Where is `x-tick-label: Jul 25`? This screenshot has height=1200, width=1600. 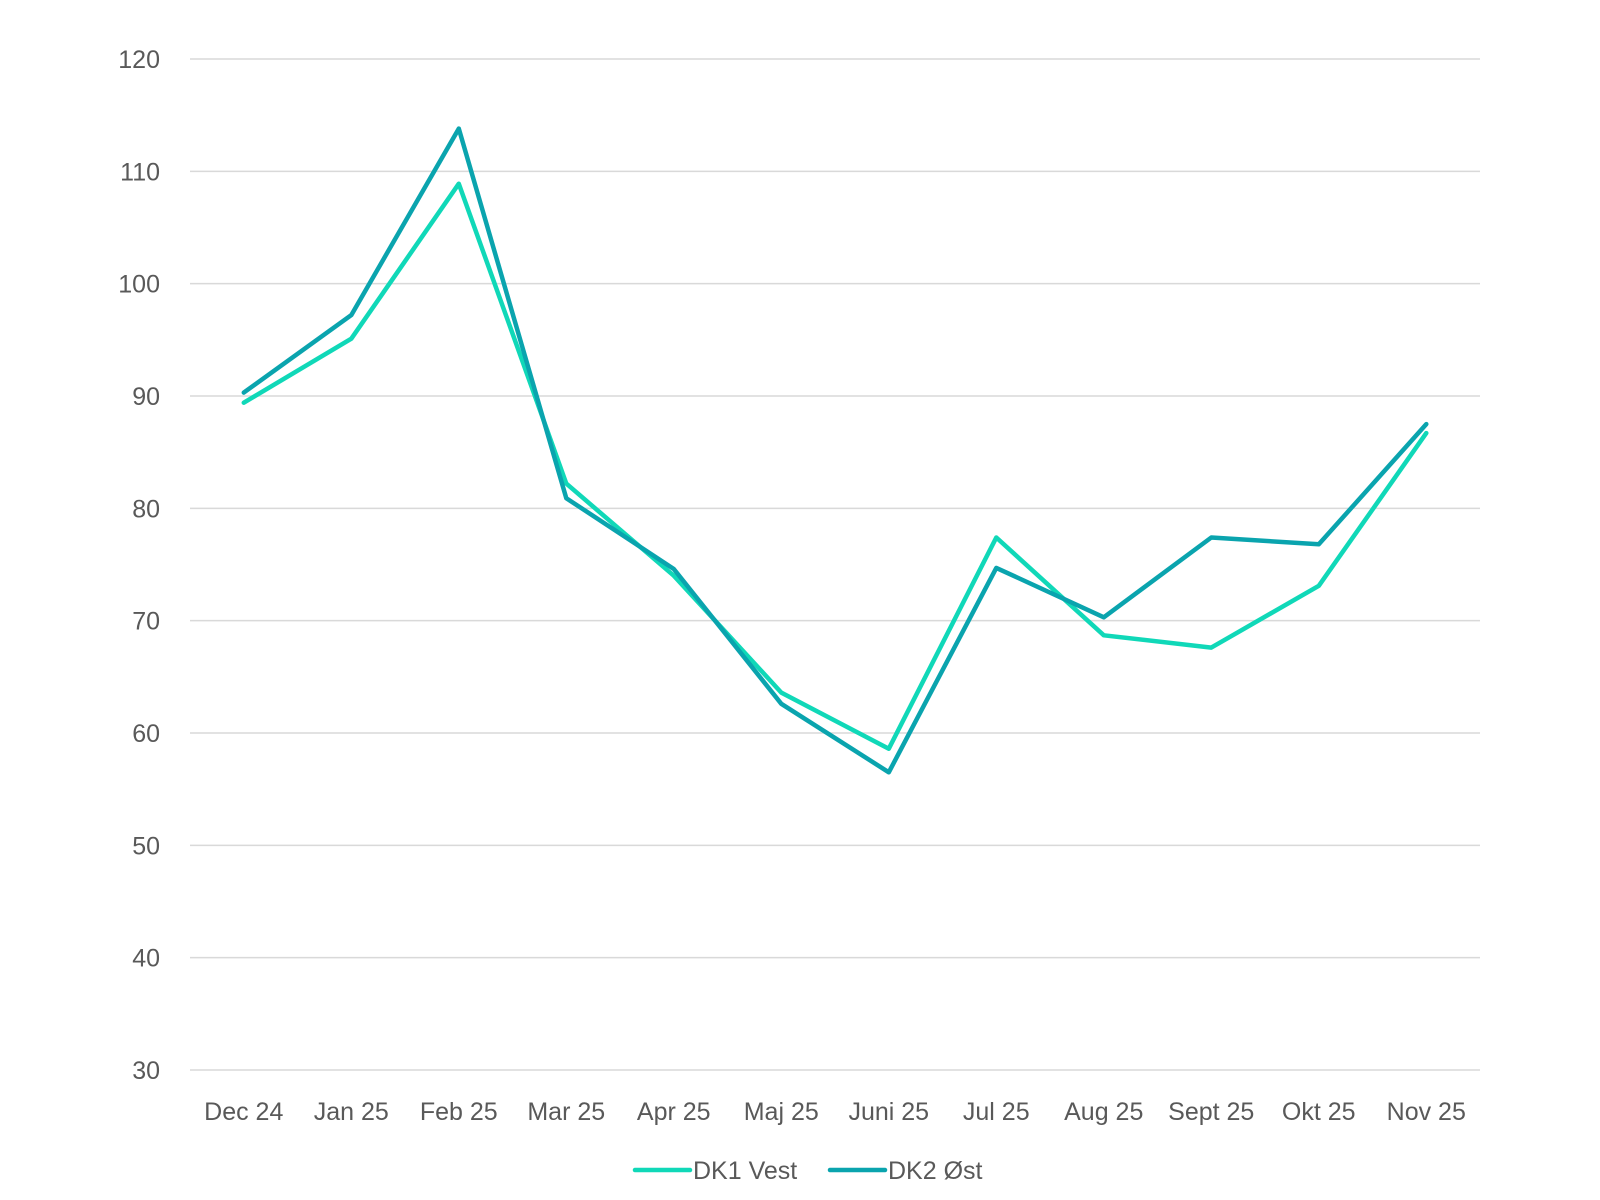
x-tick-label: Jul 25 is located at coordinates (996, 1112).